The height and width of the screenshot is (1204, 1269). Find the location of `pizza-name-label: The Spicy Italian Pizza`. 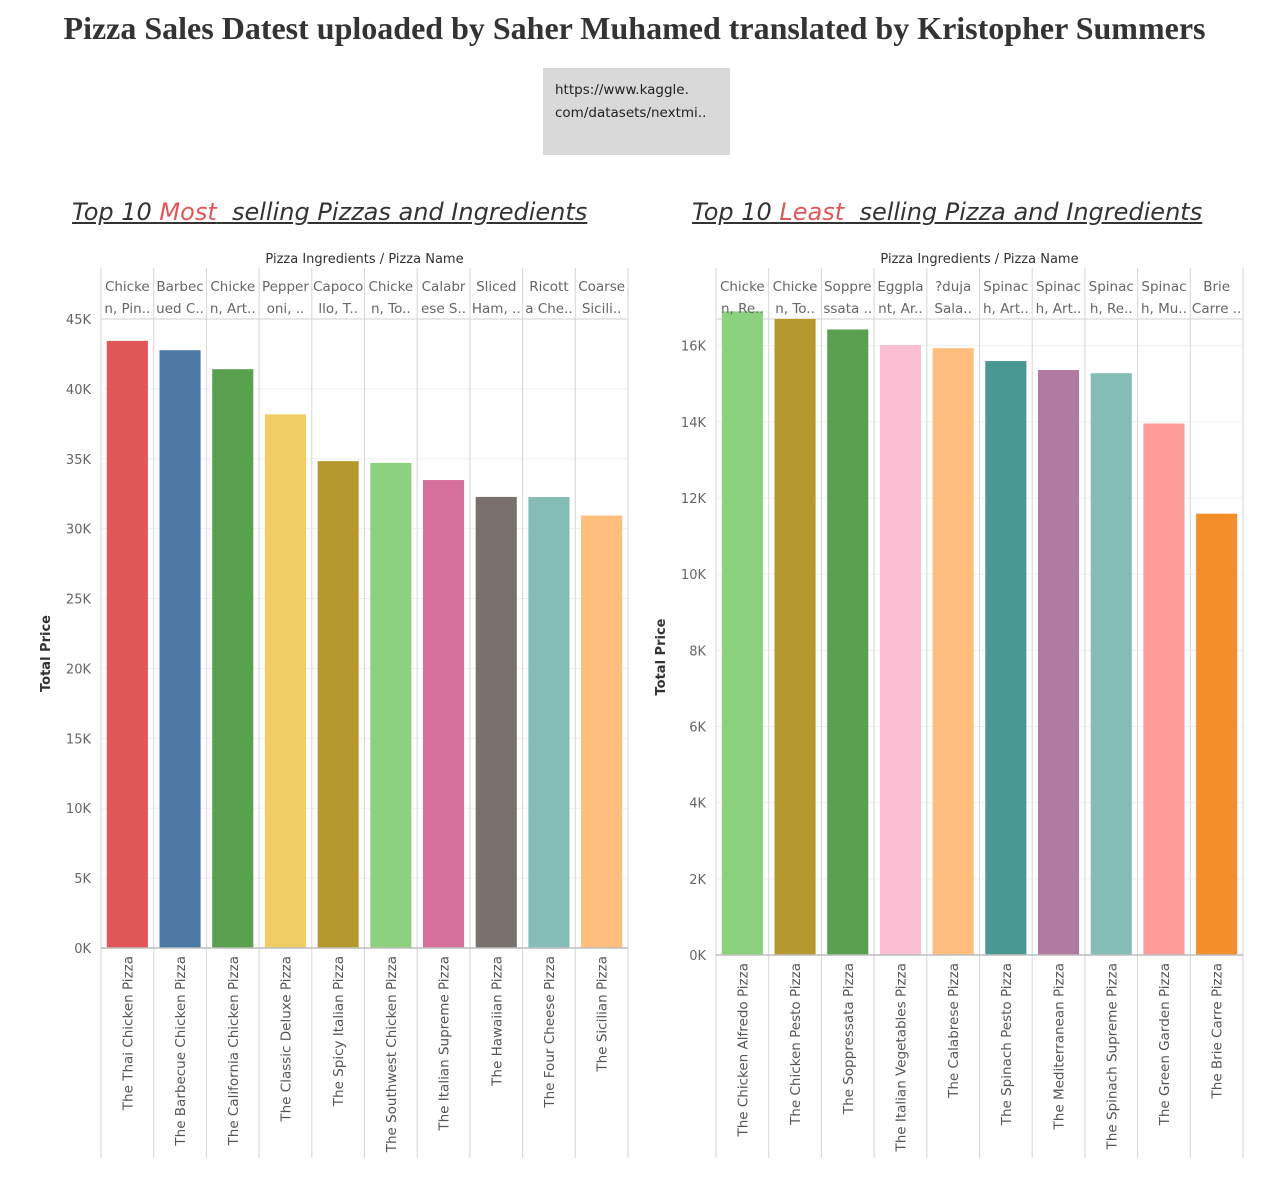

pizza-name-label: The Spicy Italian Pizza is located at coordinates (339, 1031).